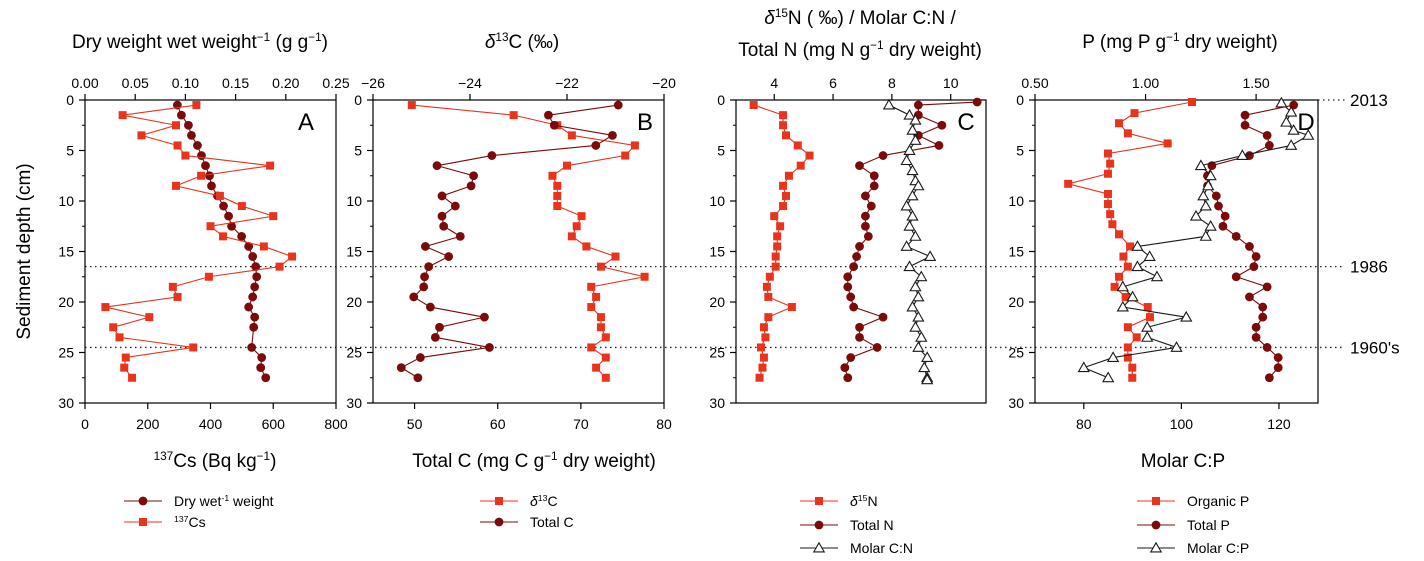  I want to click on legend-item-molar-cp-label: Molar C:P, so click(1218, 548).